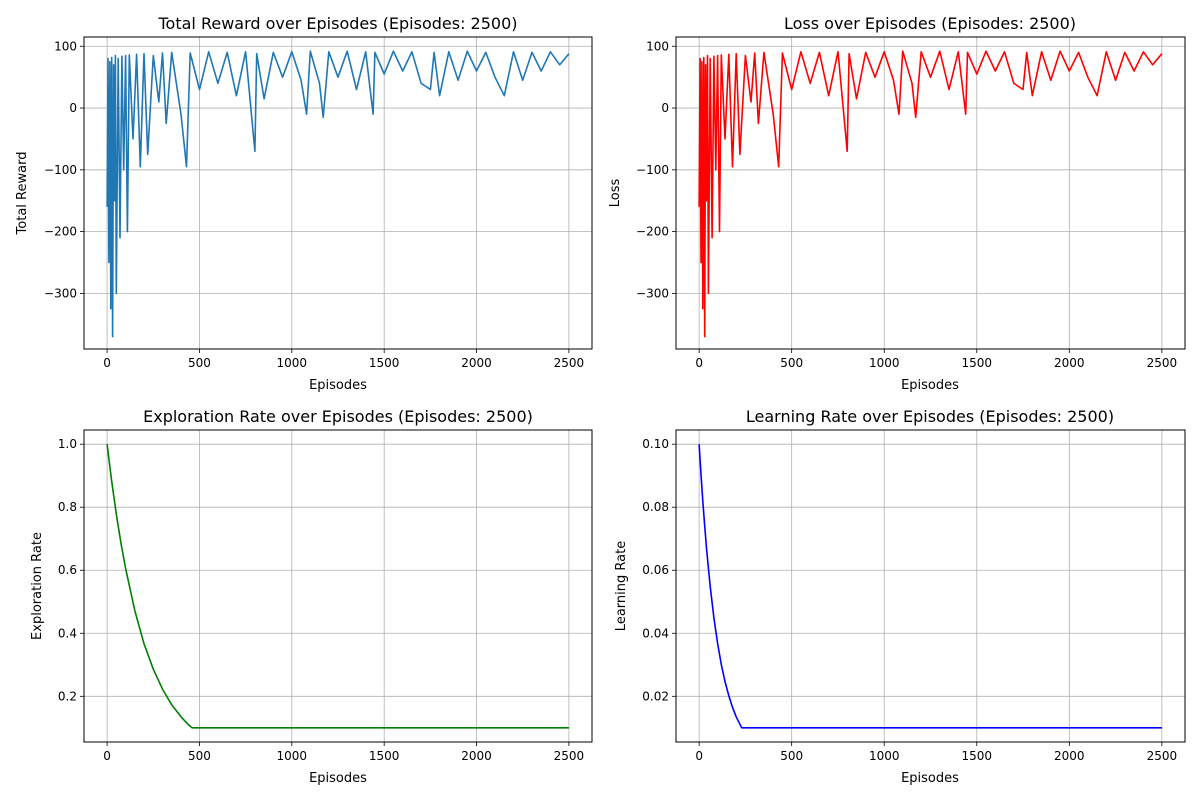 The height and width of the screenshot is (800, 1200). I want to click on y-tick-label: 0.6, so click(67, 570).